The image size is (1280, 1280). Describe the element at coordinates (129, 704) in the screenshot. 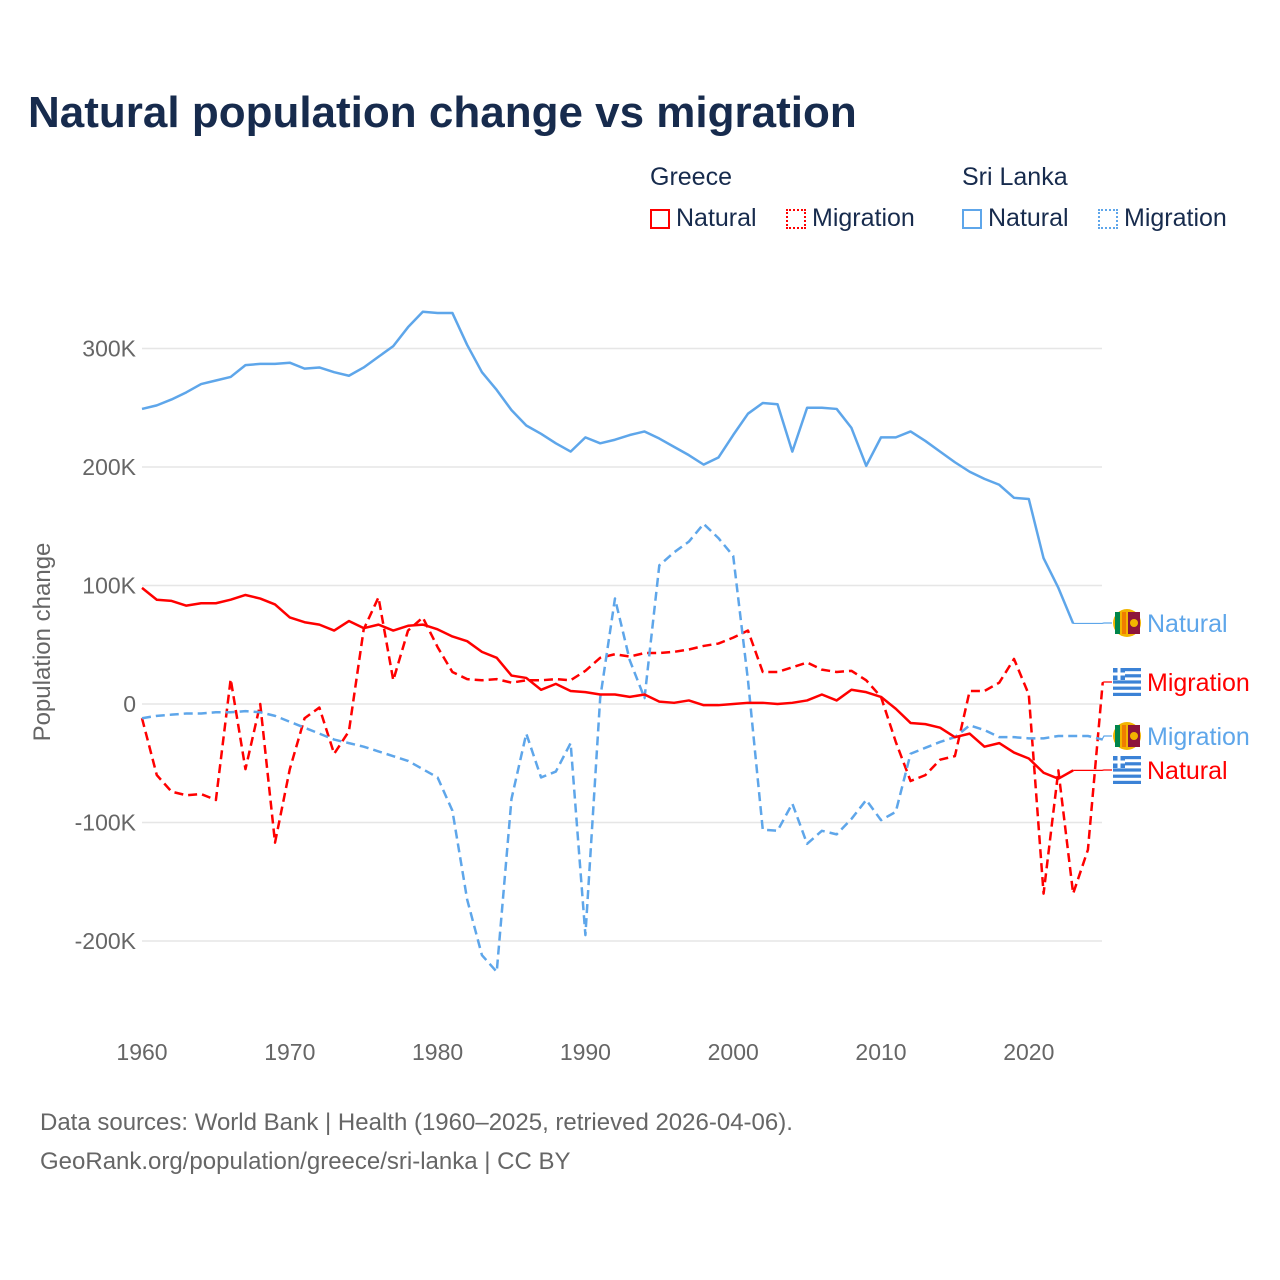

I see `y-tick-label: 0` at that location.